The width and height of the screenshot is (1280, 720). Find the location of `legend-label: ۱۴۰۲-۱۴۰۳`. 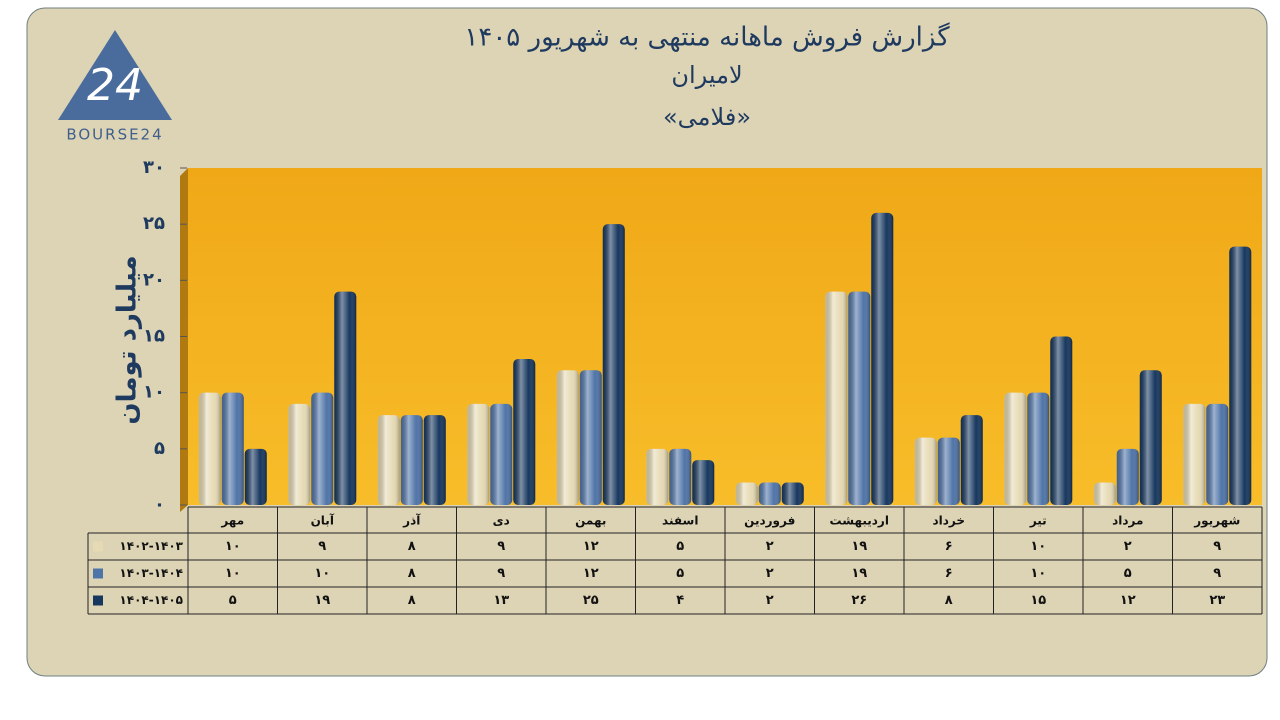

legend-label: ۱۴۰۲-۱۴۰۳ is located at coordinates (151, 546).